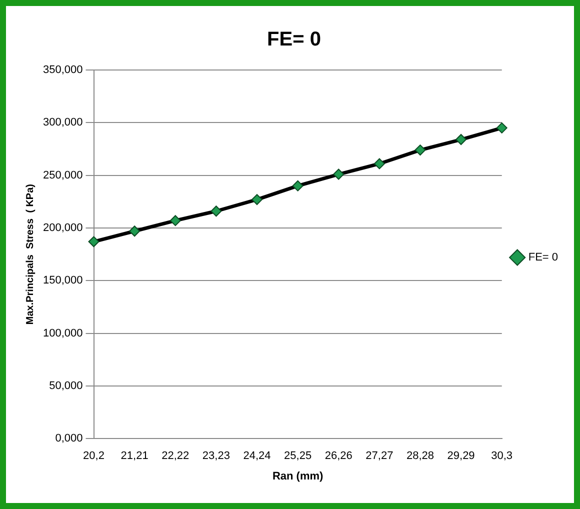 This screenshot has width=580, height=509. Describe the element at coordinates (93, 456) in the screenshot. I see `x-tick-label: 20,2` at that location.